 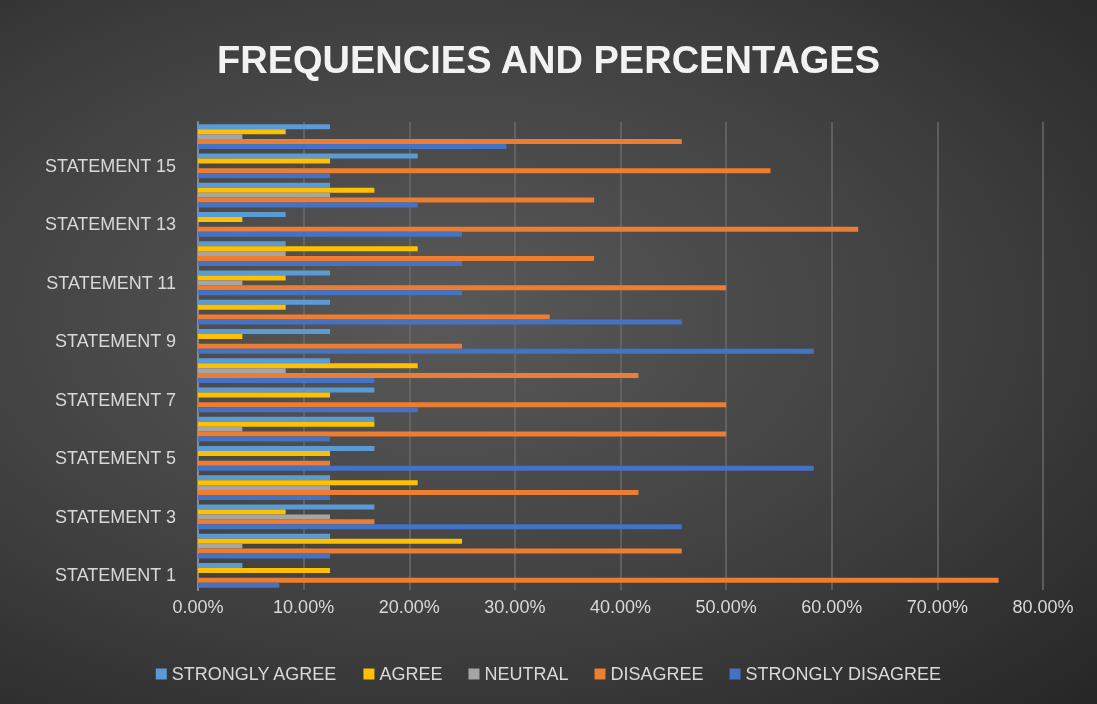 What do you see at coordinates (832, 607) in the screenshot?
I see `x-tick-label: 60.00%` at bounding box center [832, 607].